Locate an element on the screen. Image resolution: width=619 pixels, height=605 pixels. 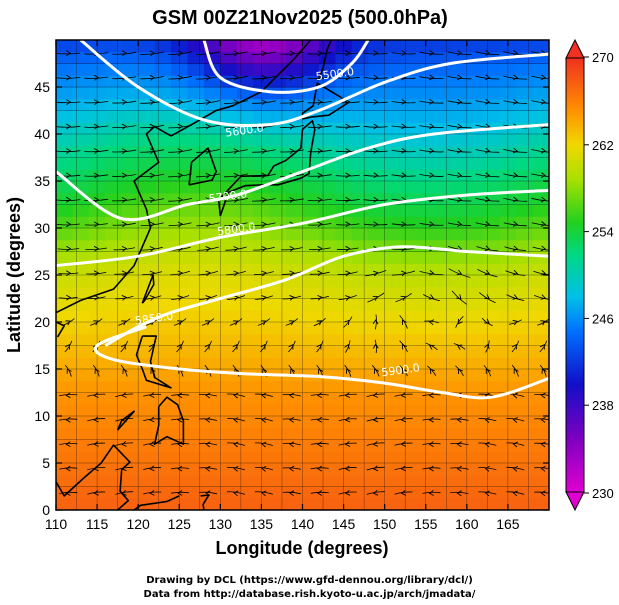
height-contour-label: 5800.0 is located at coordinates (236, 229).